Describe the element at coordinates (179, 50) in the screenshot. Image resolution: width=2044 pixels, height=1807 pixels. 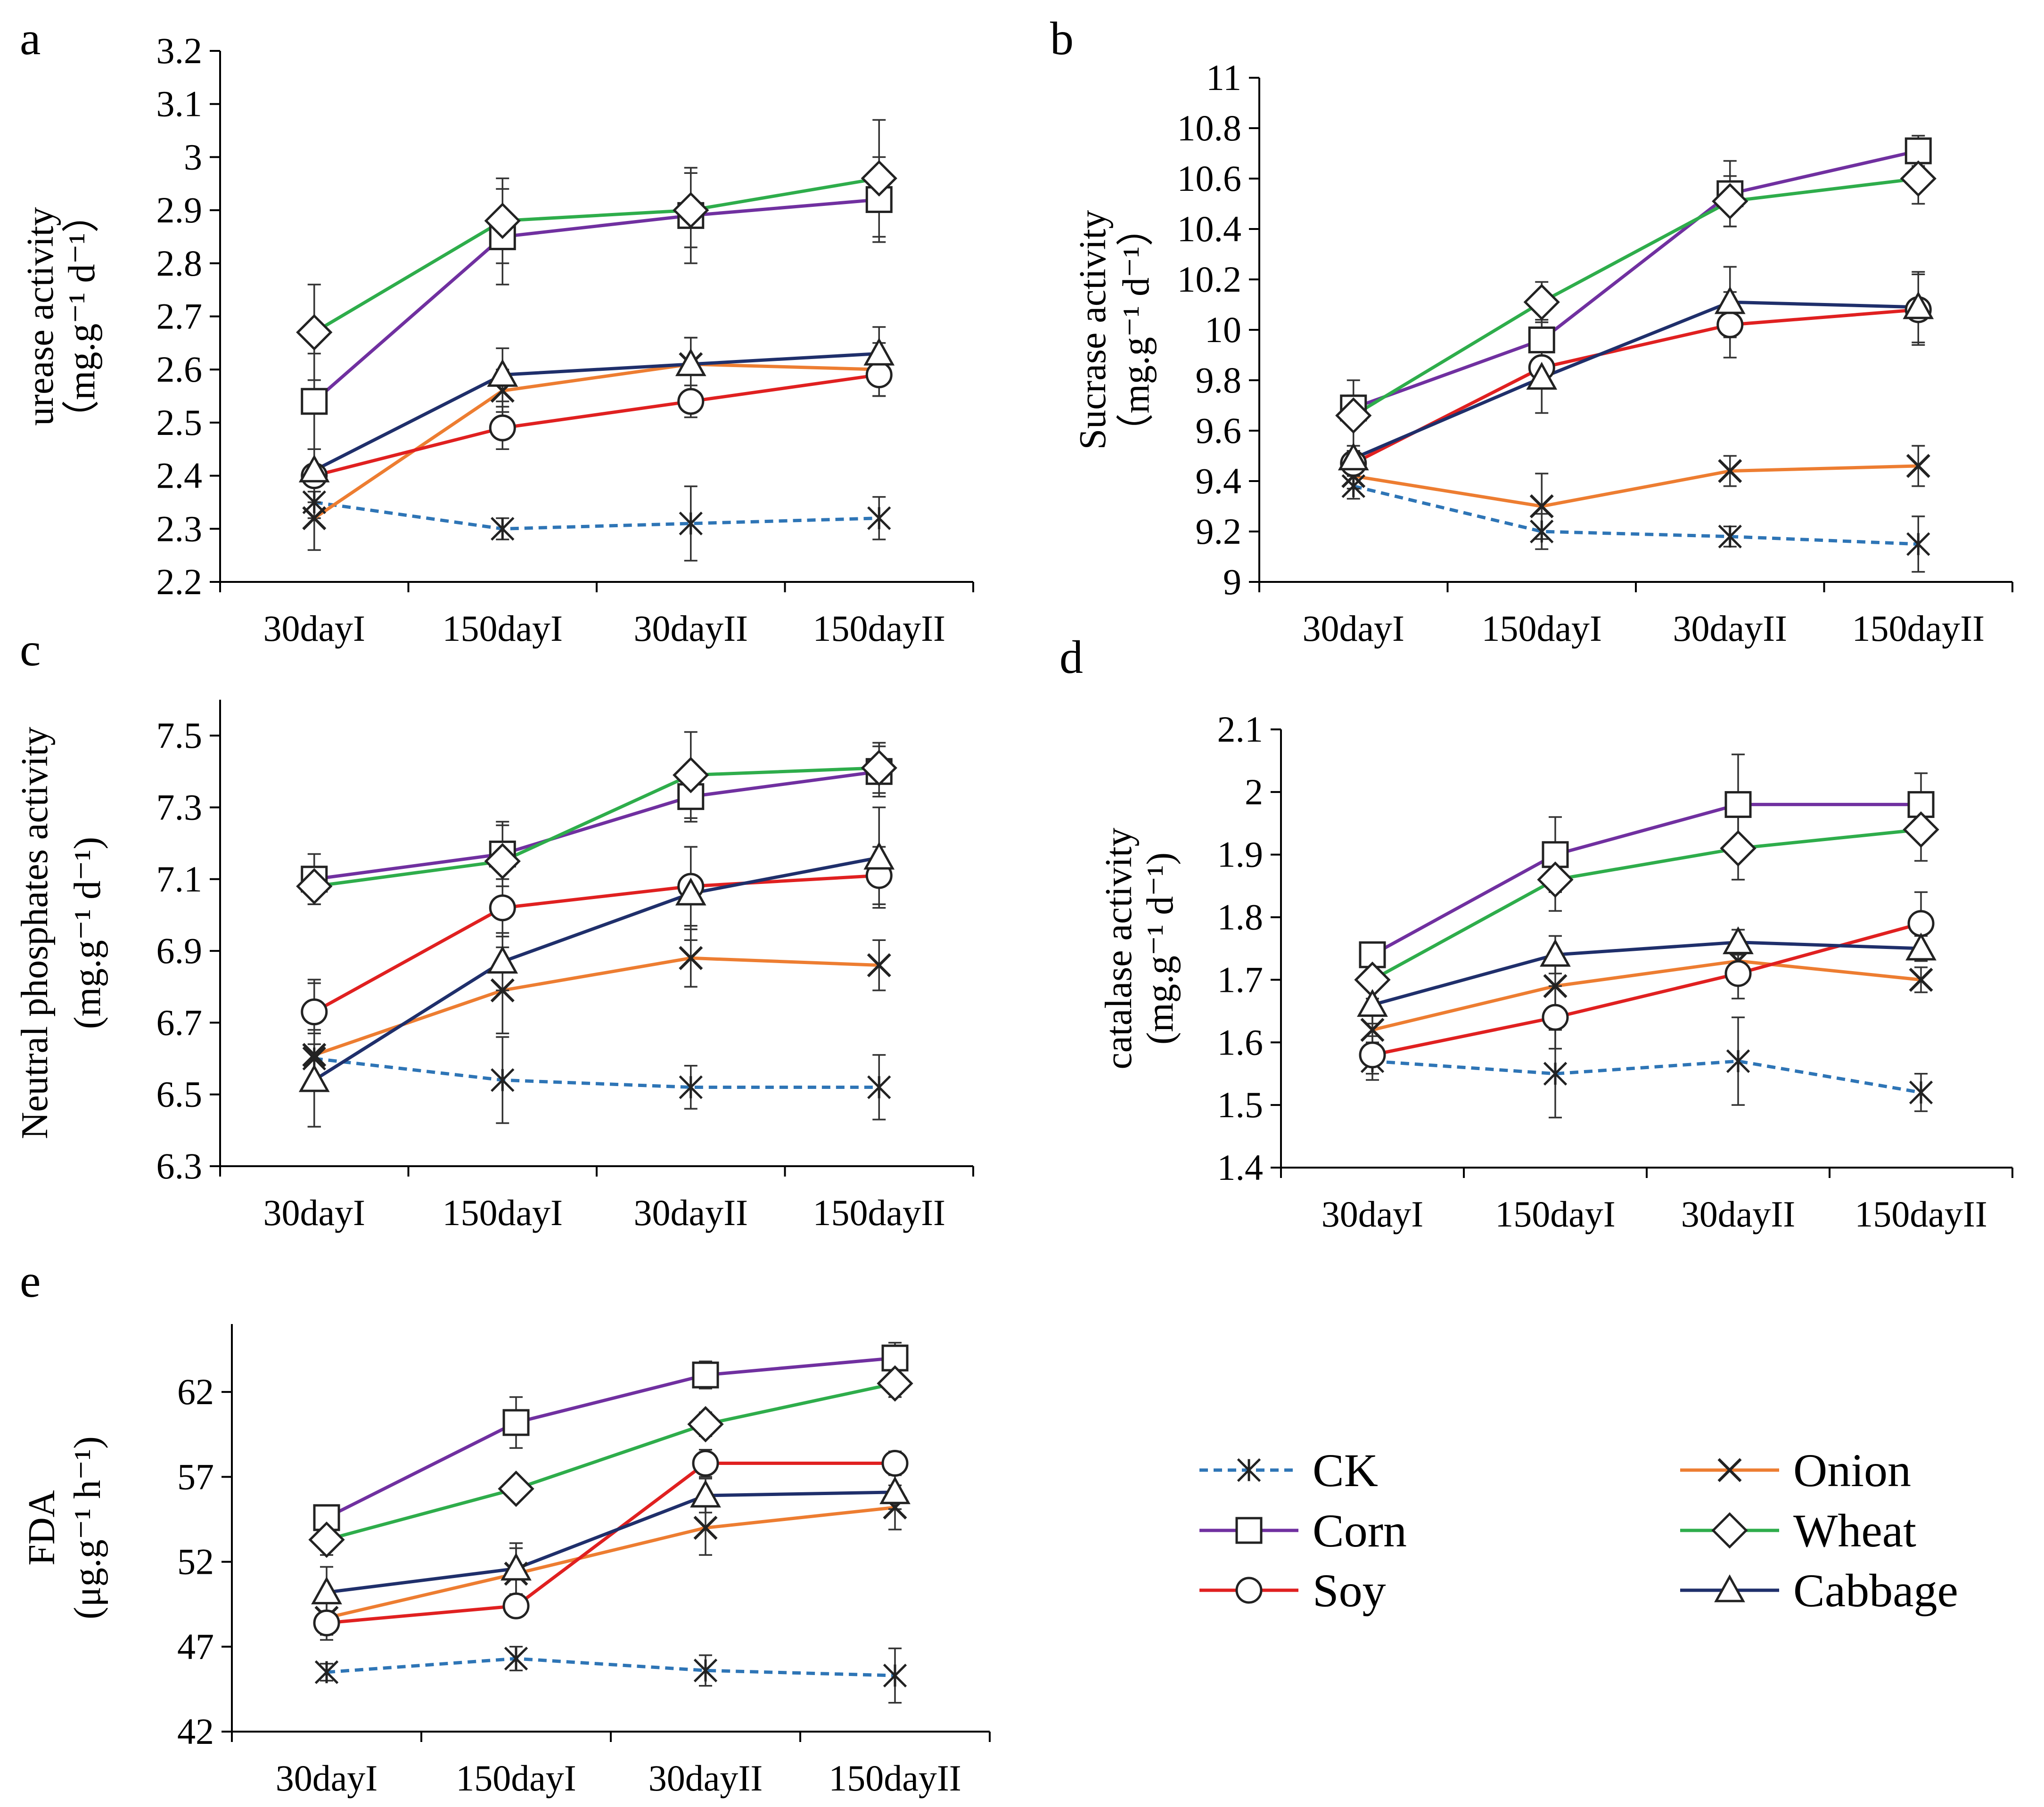
I see `y-tick-label: 3.2` at that location.